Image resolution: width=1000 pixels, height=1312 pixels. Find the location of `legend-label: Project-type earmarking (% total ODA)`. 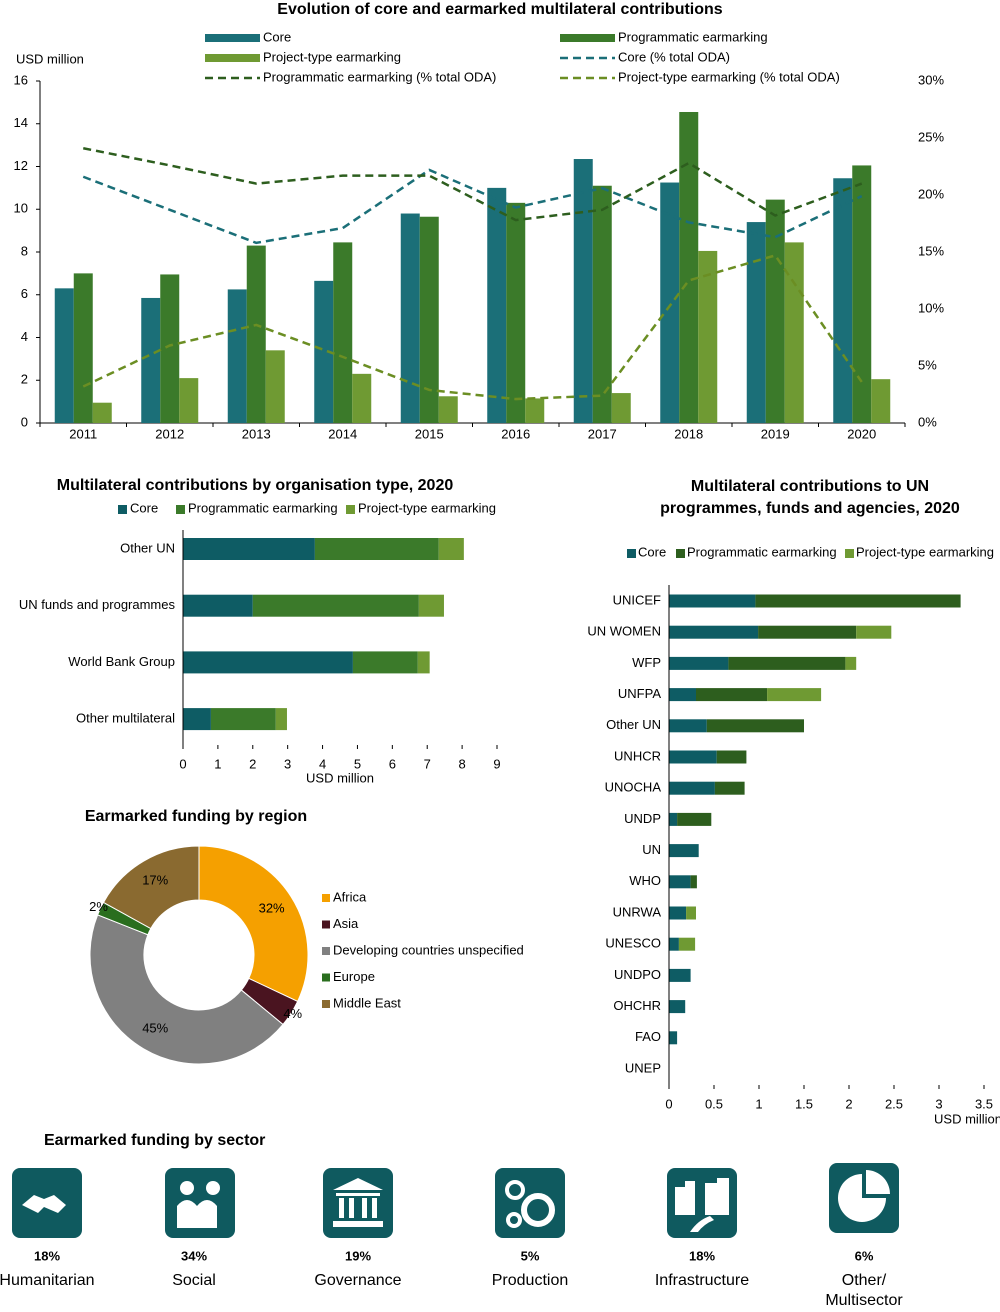

legend-label: Project-type earmarking (% total ODA) is located at coordinates (729, 76).